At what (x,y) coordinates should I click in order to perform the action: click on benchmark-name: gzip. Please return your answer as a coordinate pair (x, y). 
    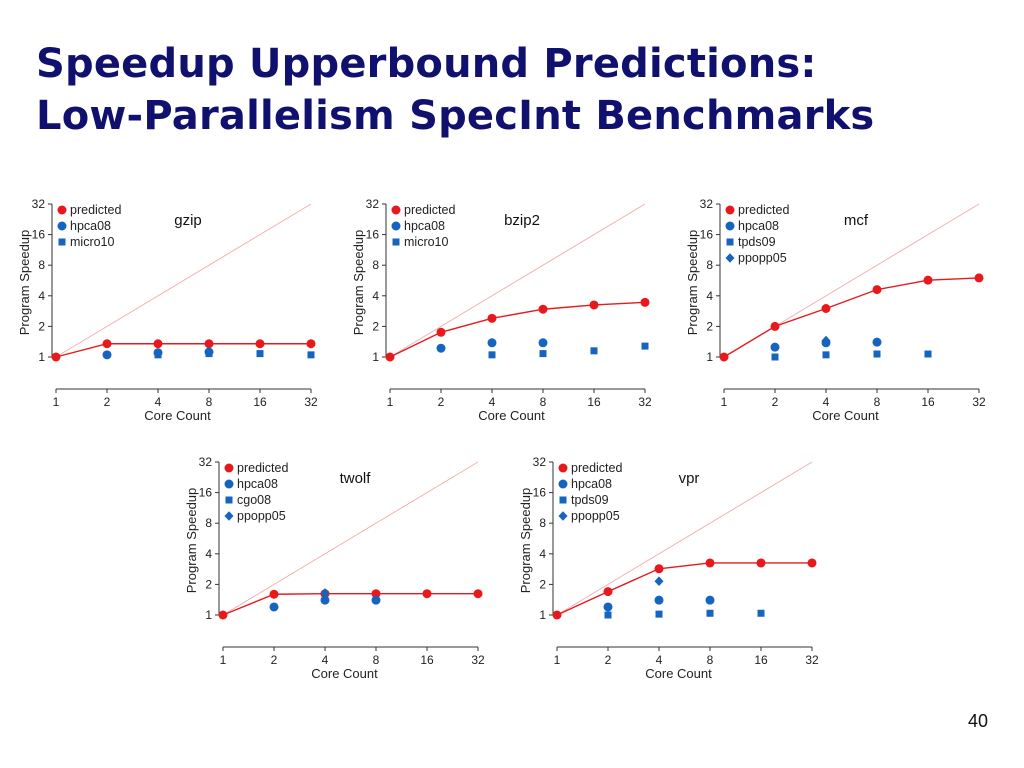
    Looking at the image, I should click on (188, 220).